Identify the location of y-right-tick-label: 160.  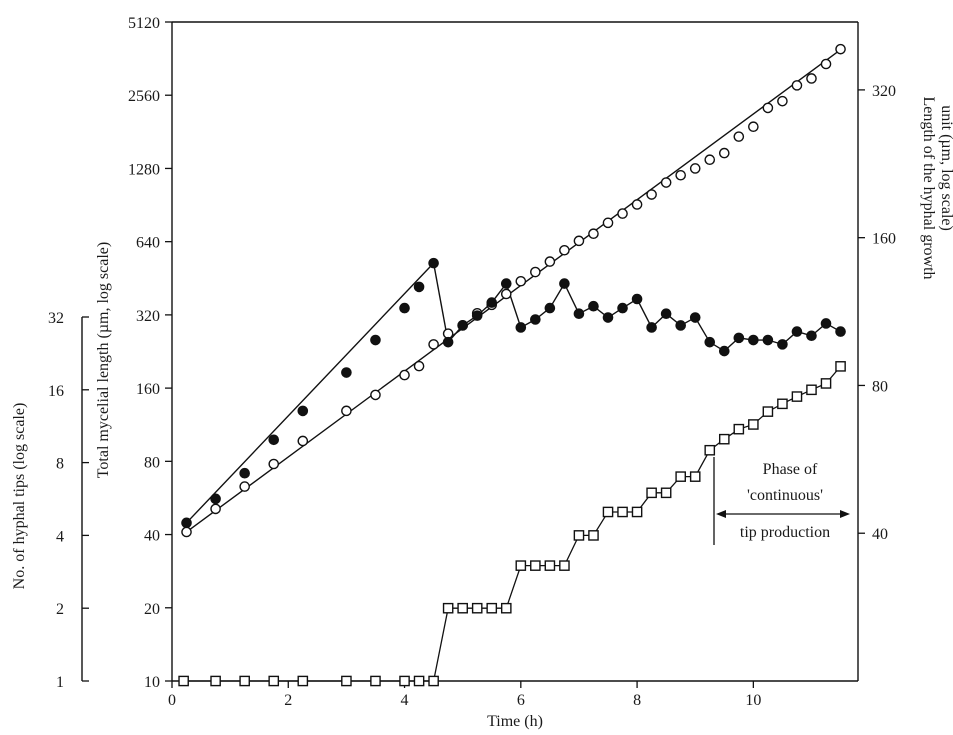
(884, 239).